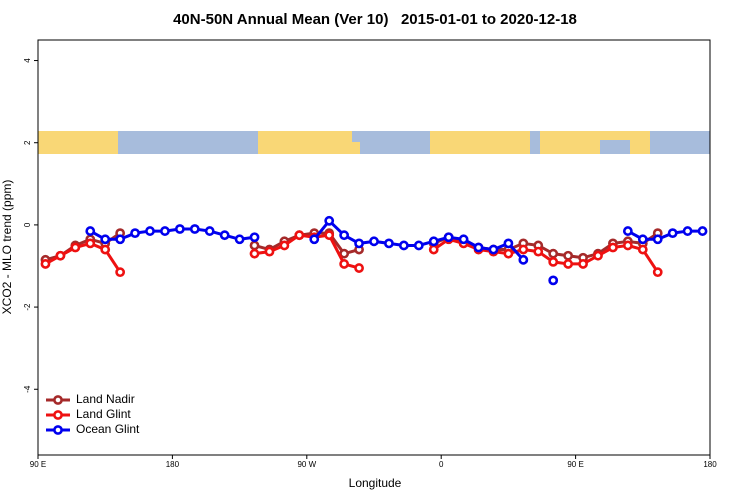 Image resolution: width=750 pixels, height=500 pixels. I want to click on legend-label: Ocean Glint, so click(108, 429).